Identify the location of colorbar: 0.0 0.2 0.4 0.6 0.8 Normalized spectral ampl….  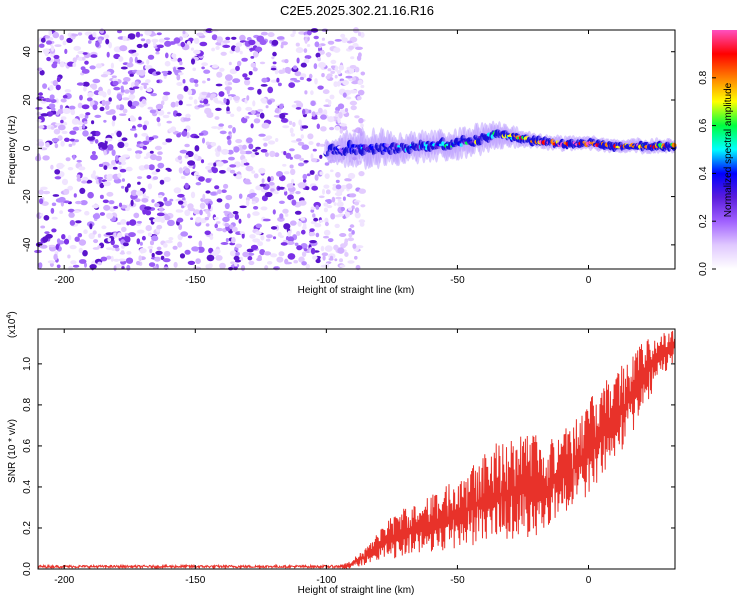
(717, 153).